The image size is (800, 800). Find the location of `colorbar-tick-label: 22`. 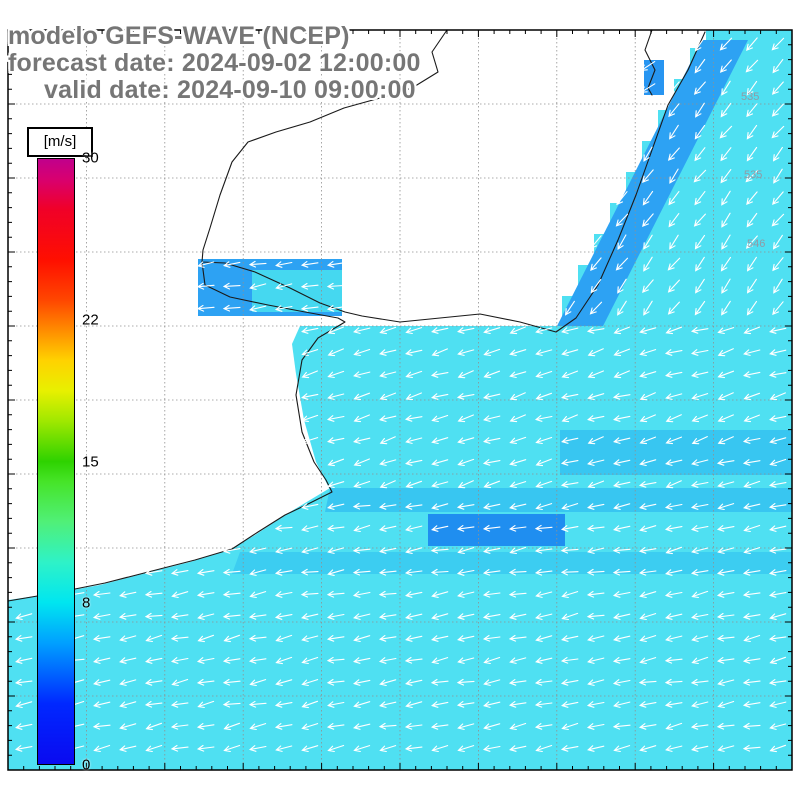

colorbar-tick-label: 22 is located at coordinates (90, 320).